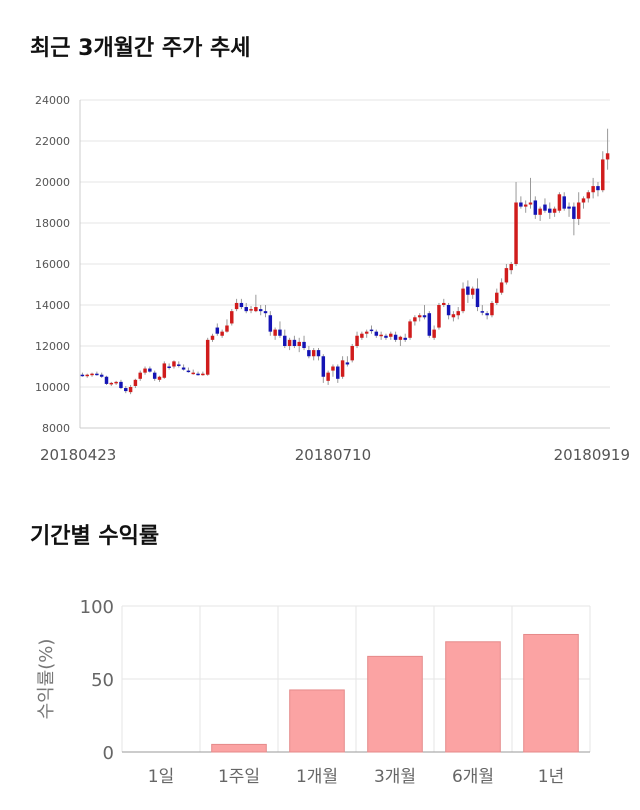 This screenshot has width=640, height=810. I want to click on bar-y-tick-label: 50, so click(102, 680).